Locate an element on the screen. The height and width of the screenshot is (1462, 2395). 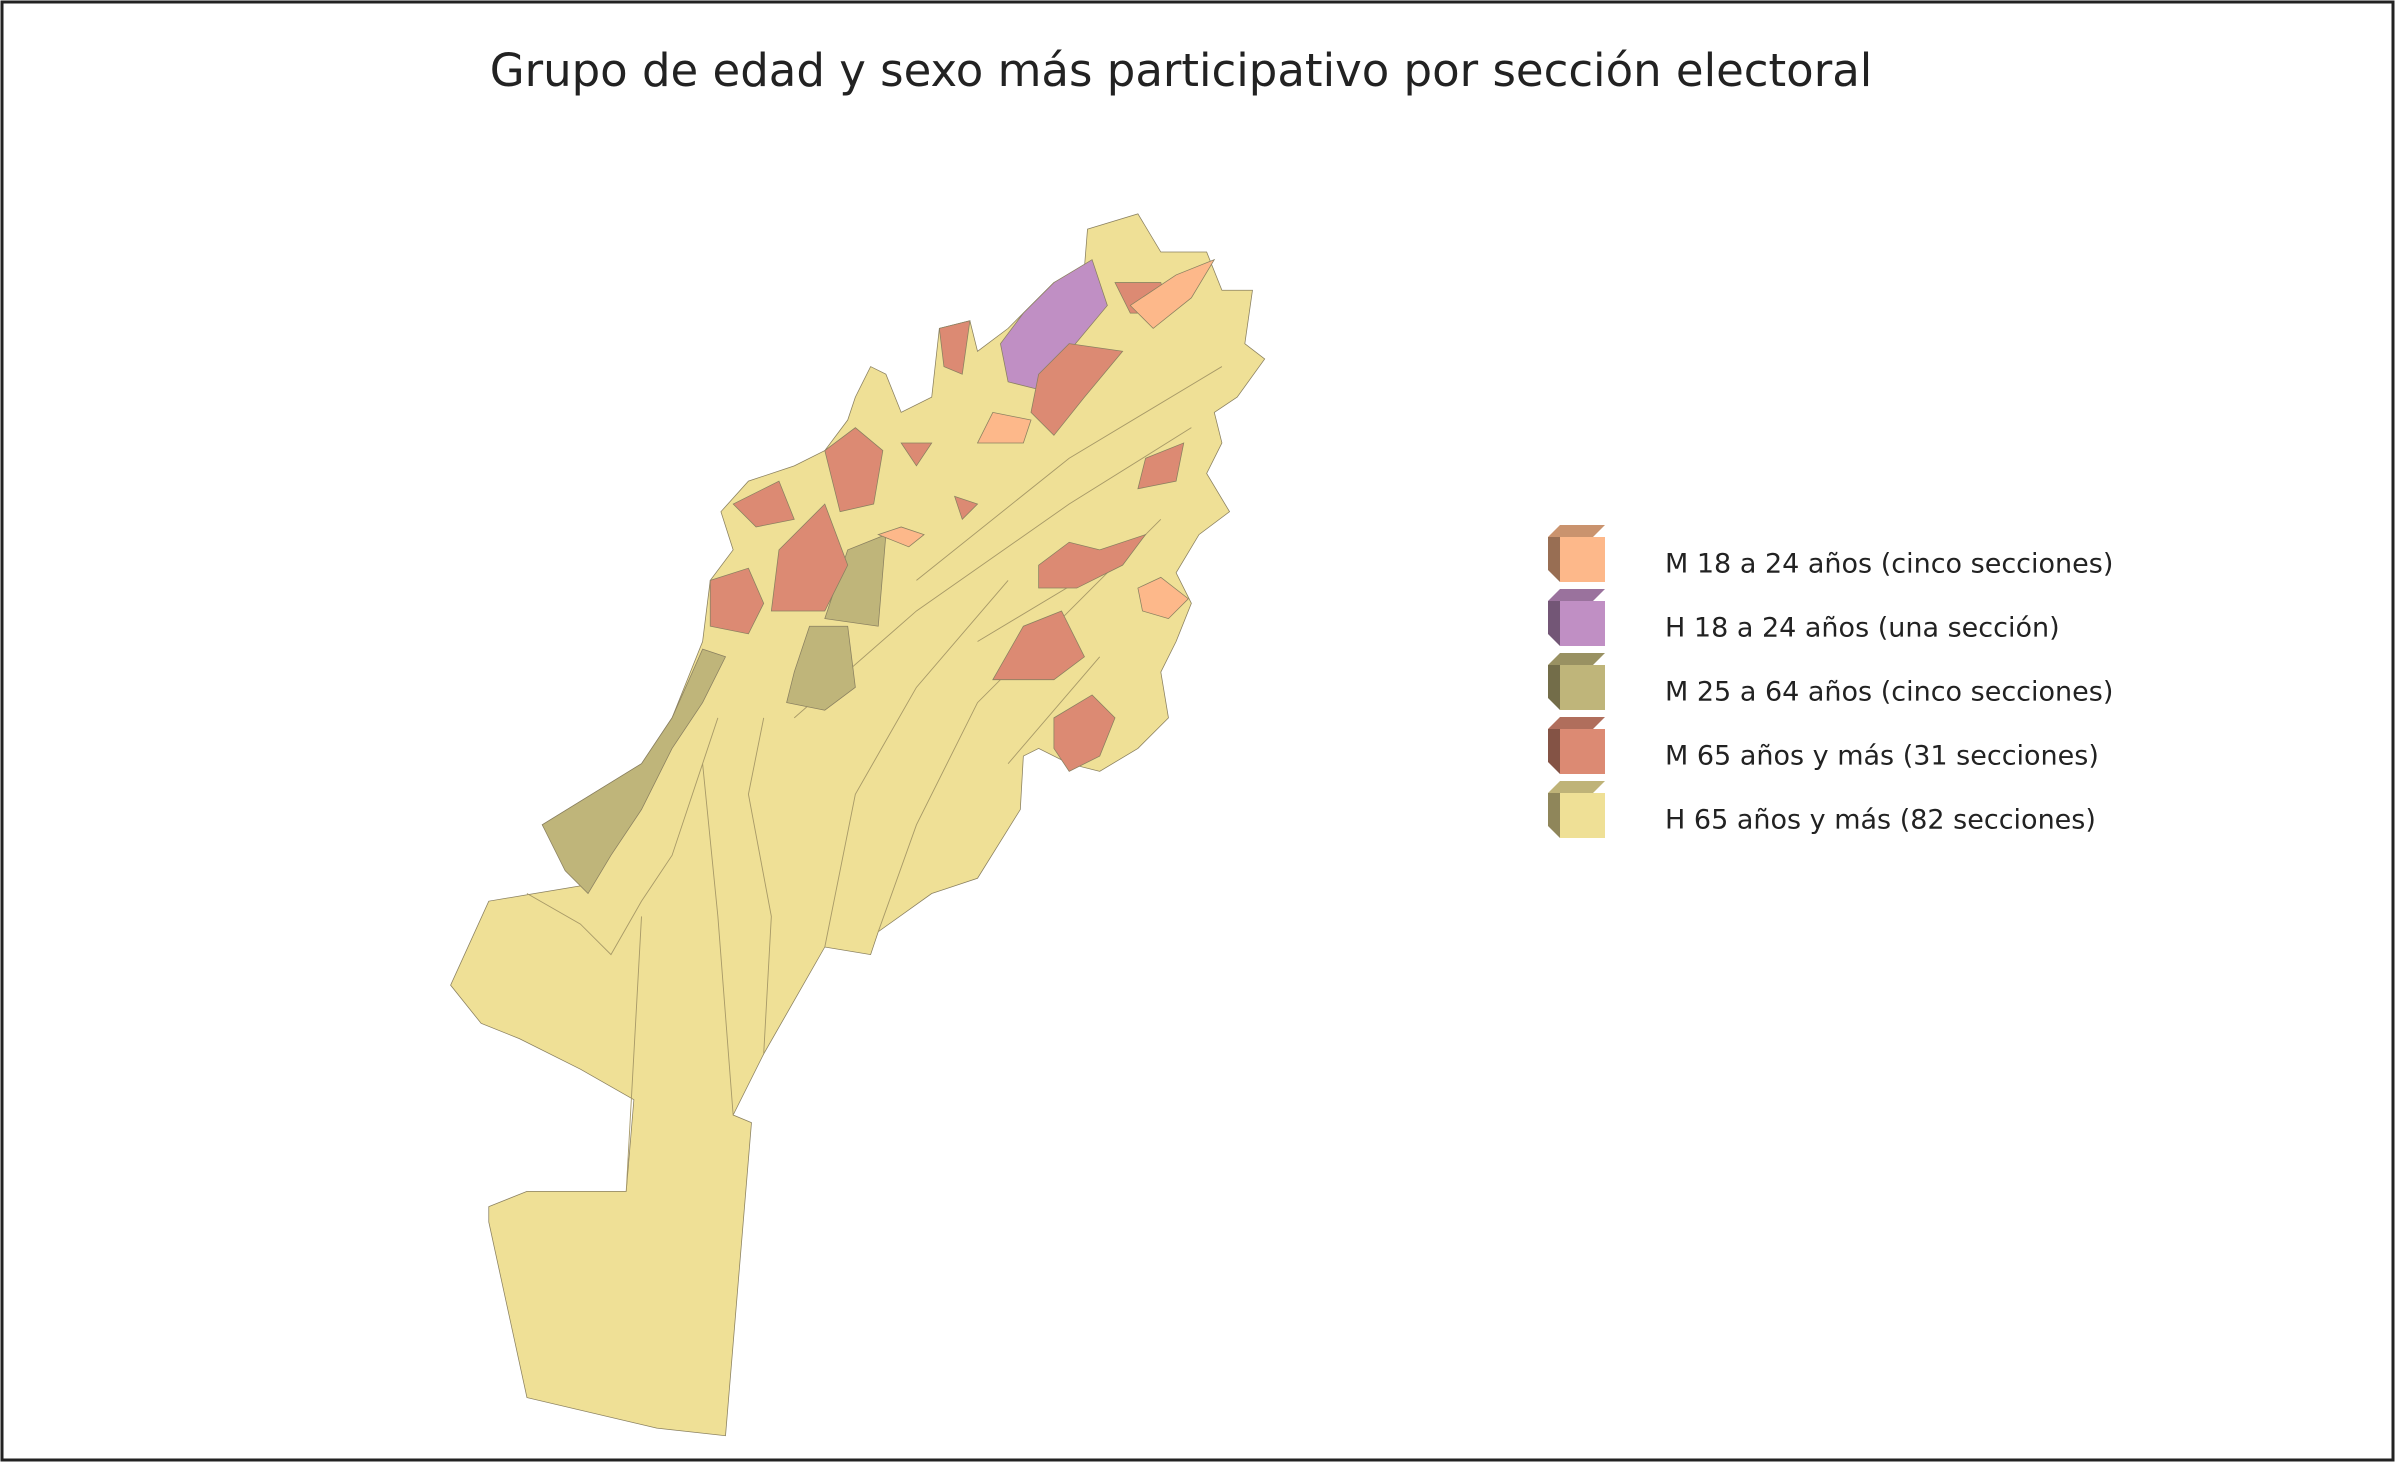
legend-label: H 65 años y más (82 secciones) is located at coordinates (1880, 820).